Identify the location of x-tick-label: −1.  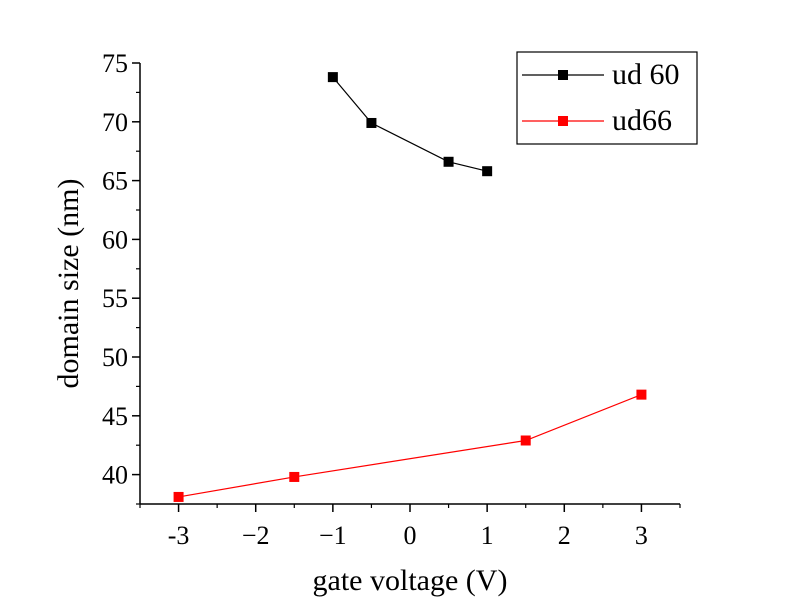
(333, 535).